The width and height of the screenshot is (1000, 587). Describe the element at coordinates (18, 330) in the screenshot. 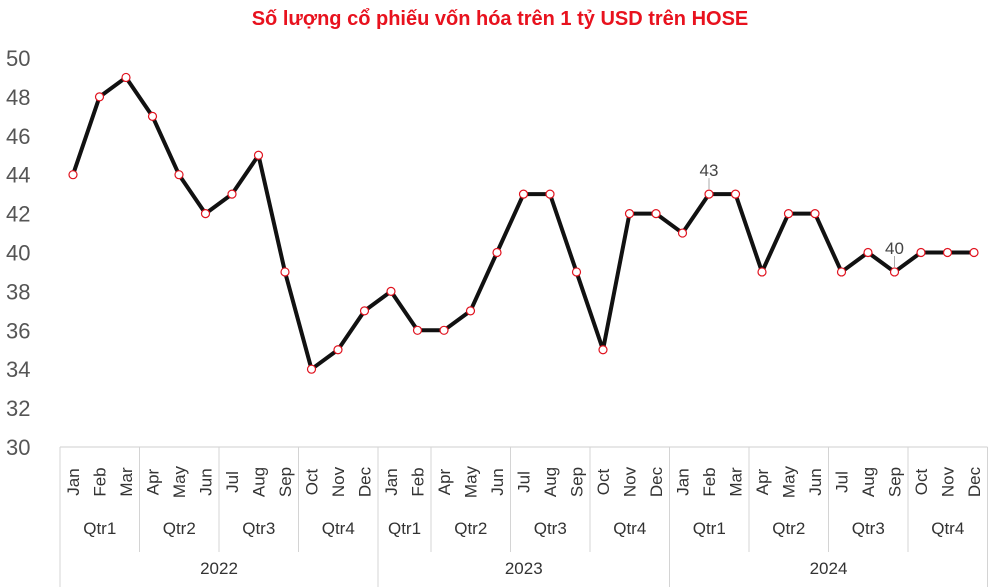

I see `y-tick-label: 36` at that location.